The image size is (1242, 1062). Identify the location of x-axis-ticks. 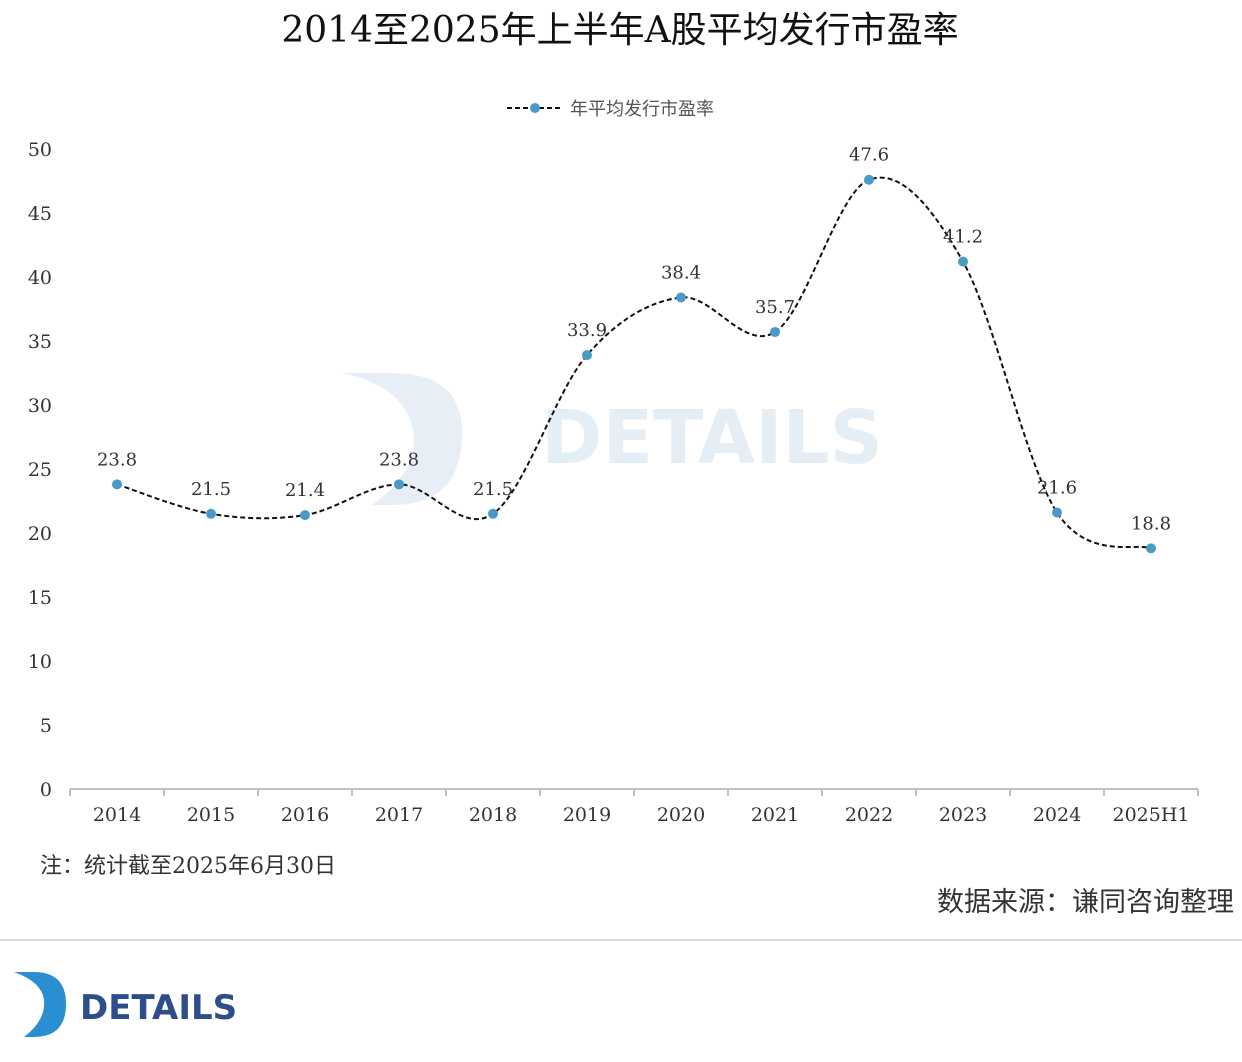
(634, 792).